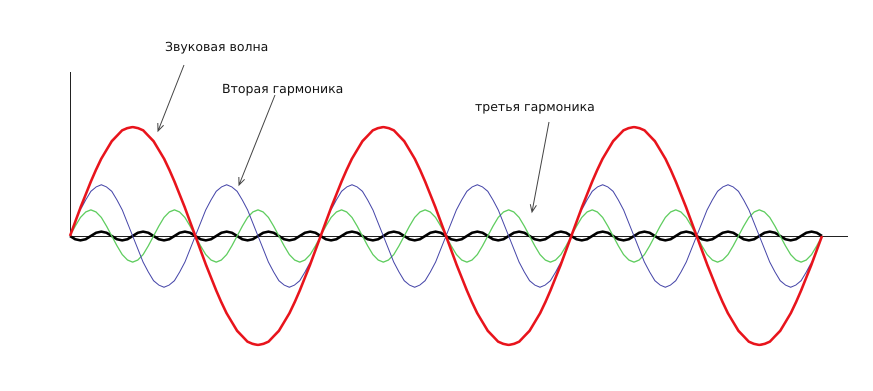 The width and height of the screenshot is (873, 391). I want to click on text: Вторая гармоника, so click(283, 88).